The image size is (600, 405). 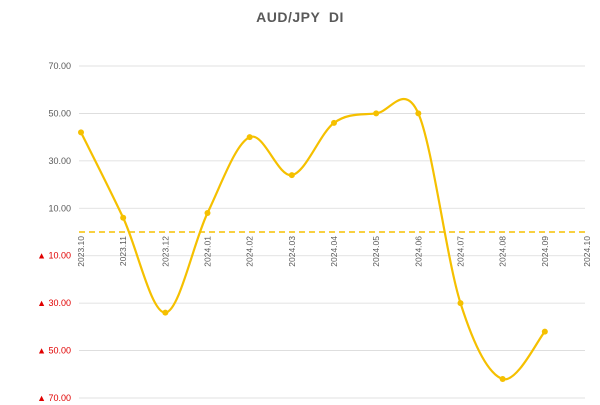 What do you see at coordinates (59, 113) in the screenshot?
I see `y-tick-label: 50.00` at bounding box center [59, 113].